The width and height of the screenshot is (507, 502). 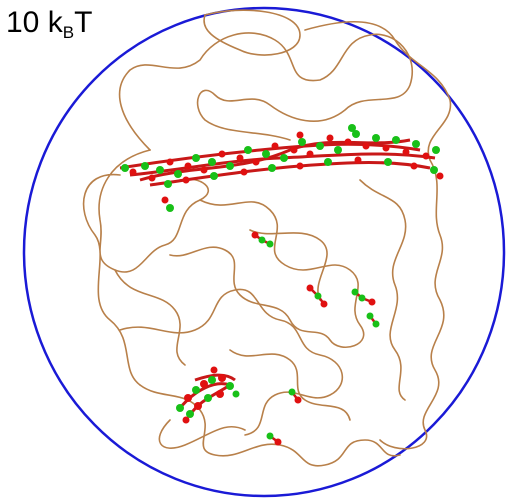 What do you see at coordinates (55, 22) in the screenshot?
I see `boltzmann-k: k` at bounding box center [55, 22].